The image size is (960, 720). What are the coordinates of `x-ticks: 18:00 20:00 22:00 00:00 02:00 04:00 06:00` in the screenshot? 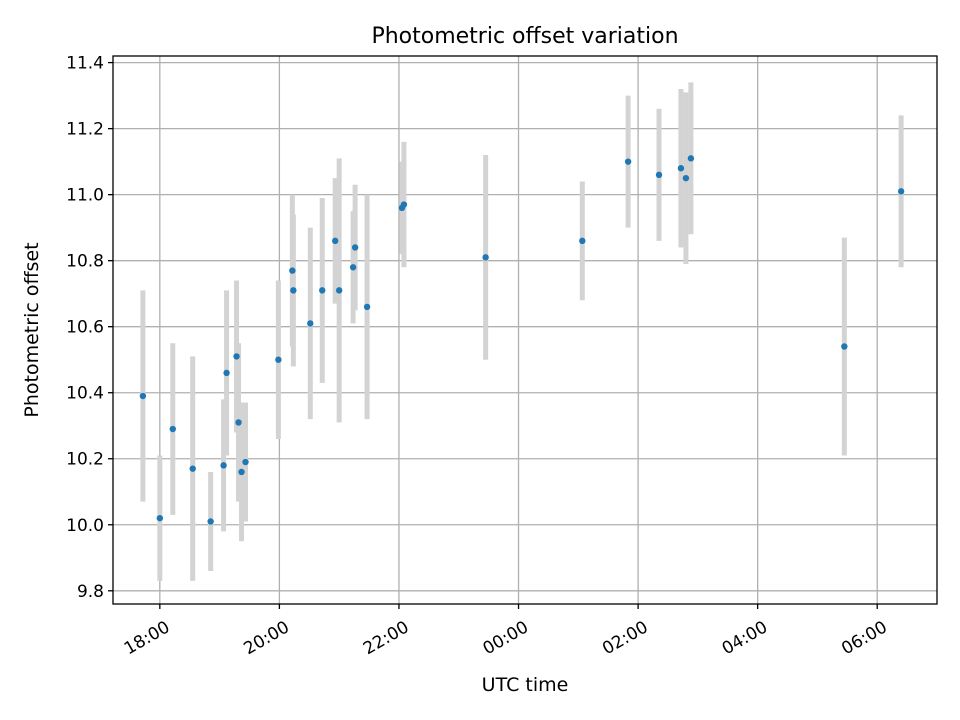 It's located at (506, 631).